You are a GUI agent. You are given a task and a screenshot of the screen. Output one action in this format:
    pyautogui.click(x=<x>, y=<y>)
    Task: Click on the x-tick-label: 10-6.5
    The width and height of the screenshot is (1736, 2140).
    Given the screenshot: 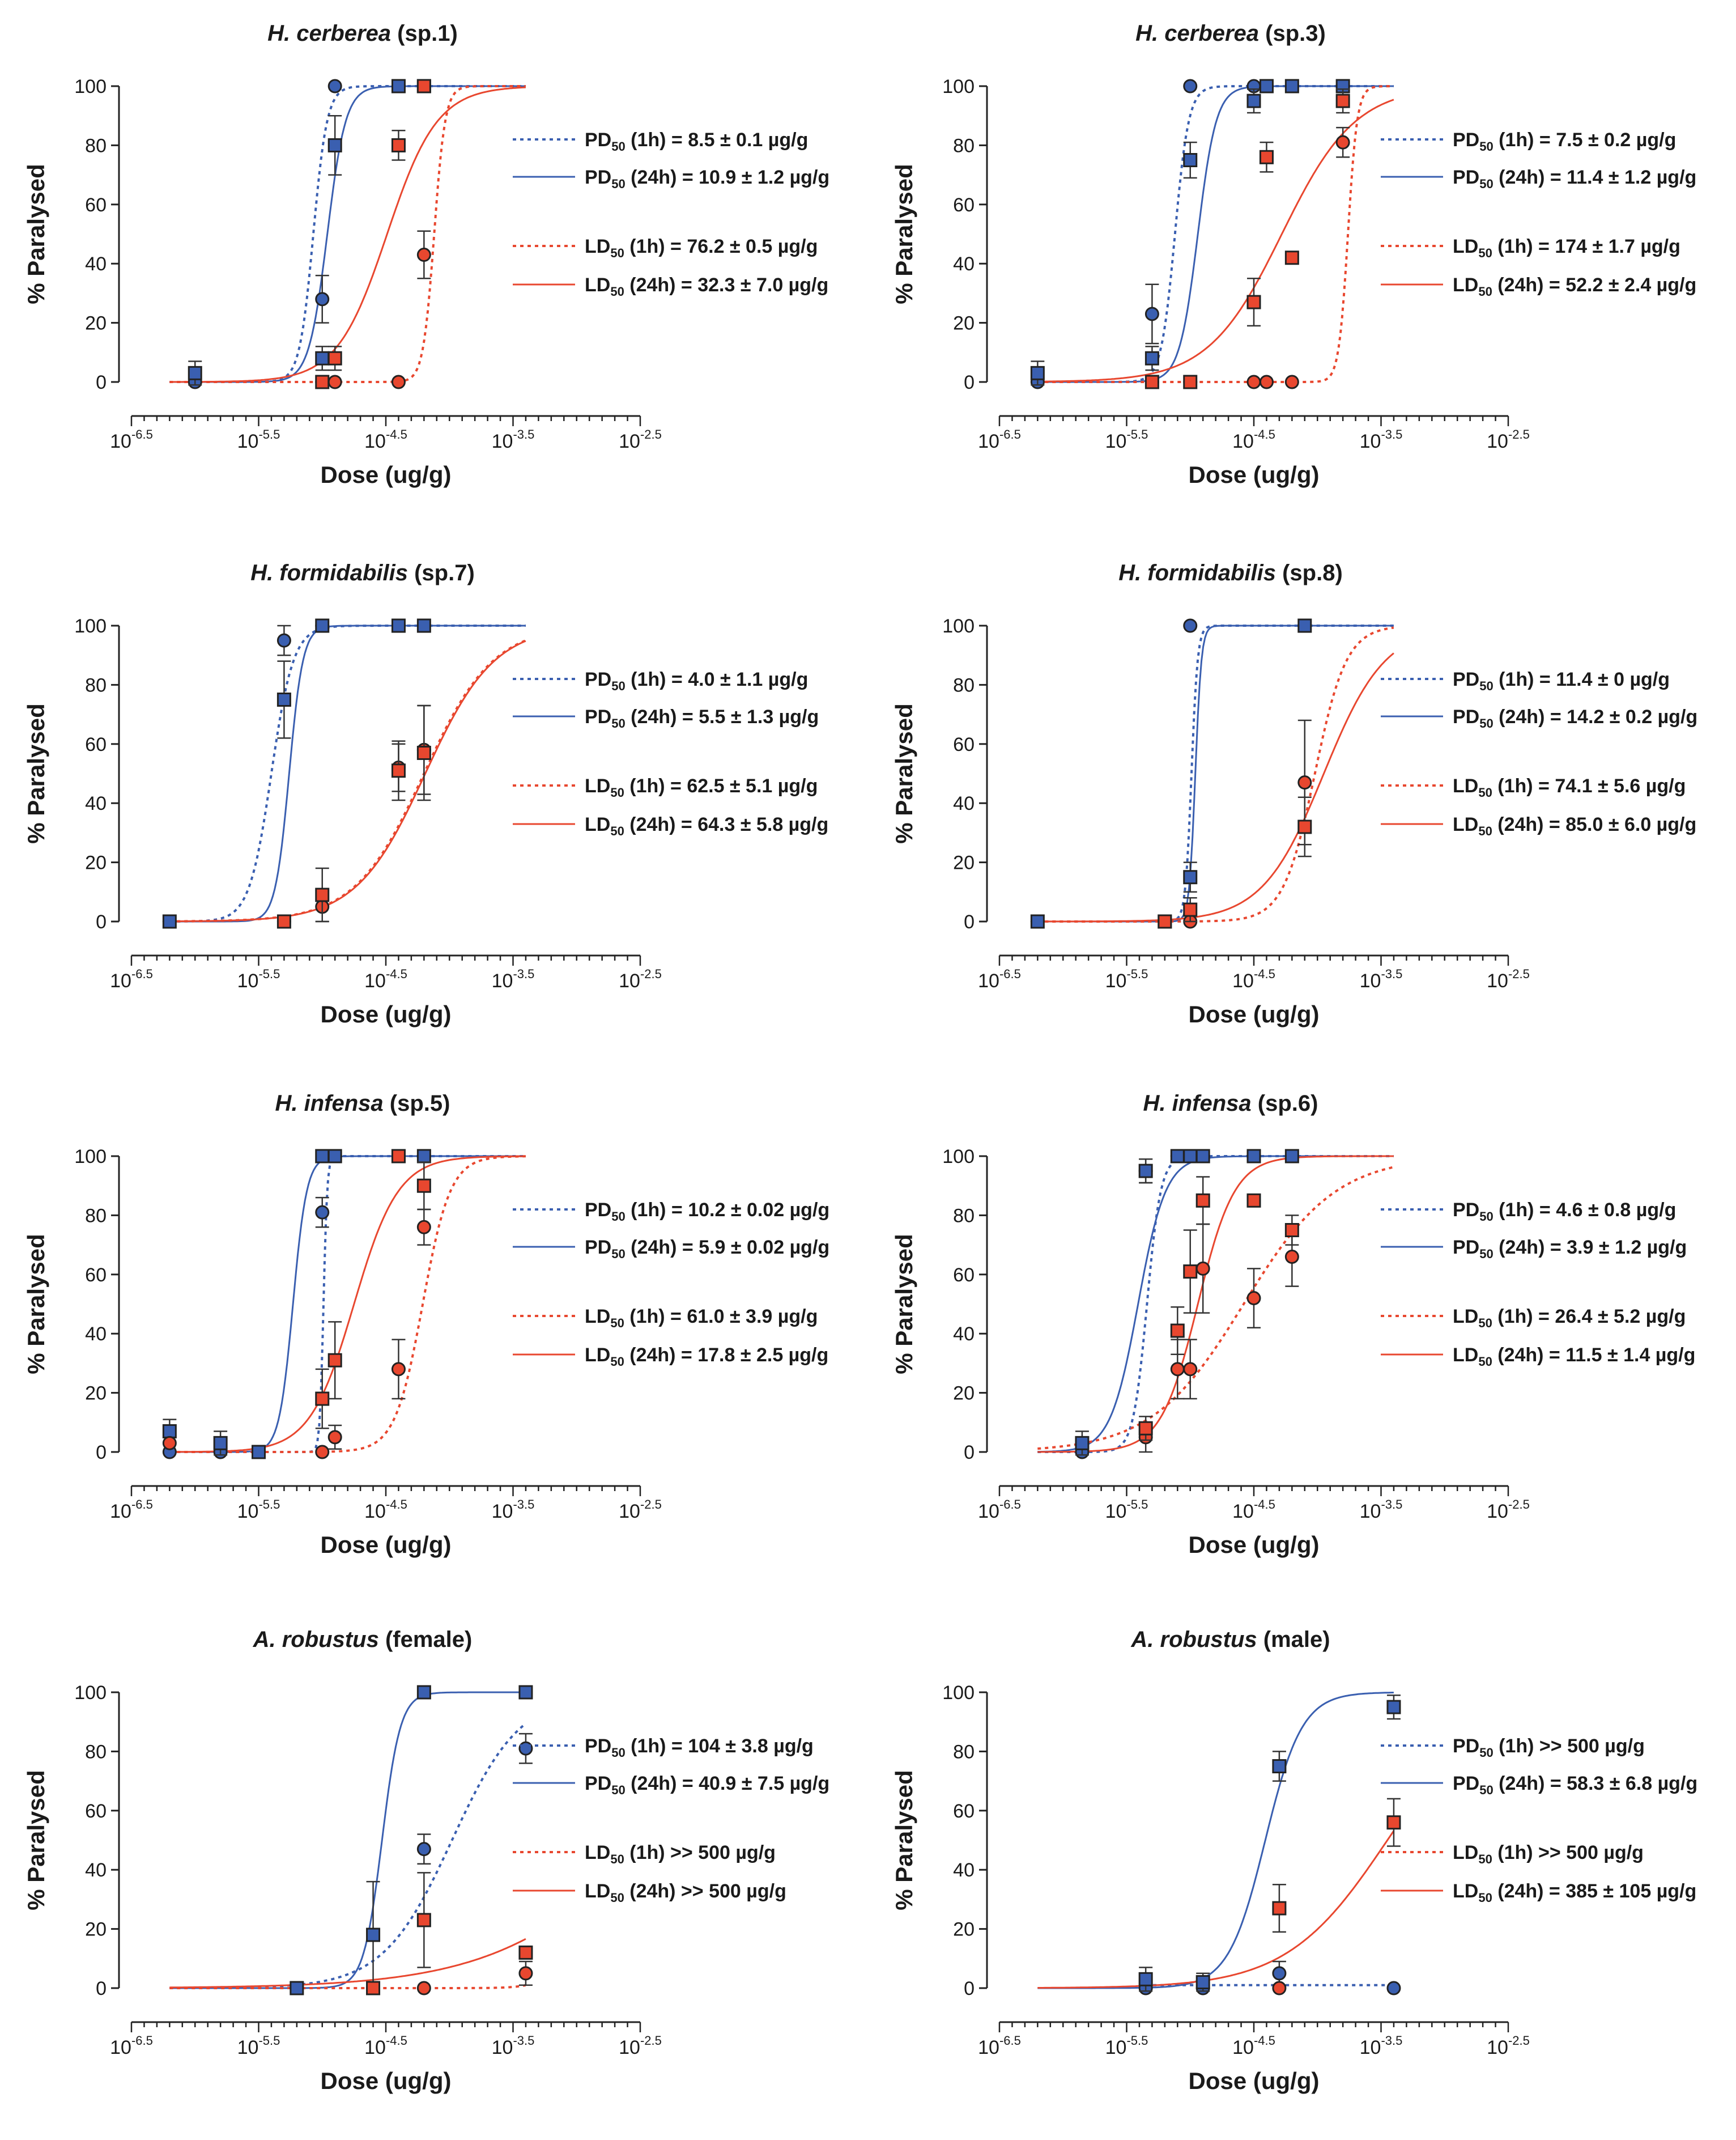 What is the action you would take?
    pyautogui.click(x=132, y=1510)
    